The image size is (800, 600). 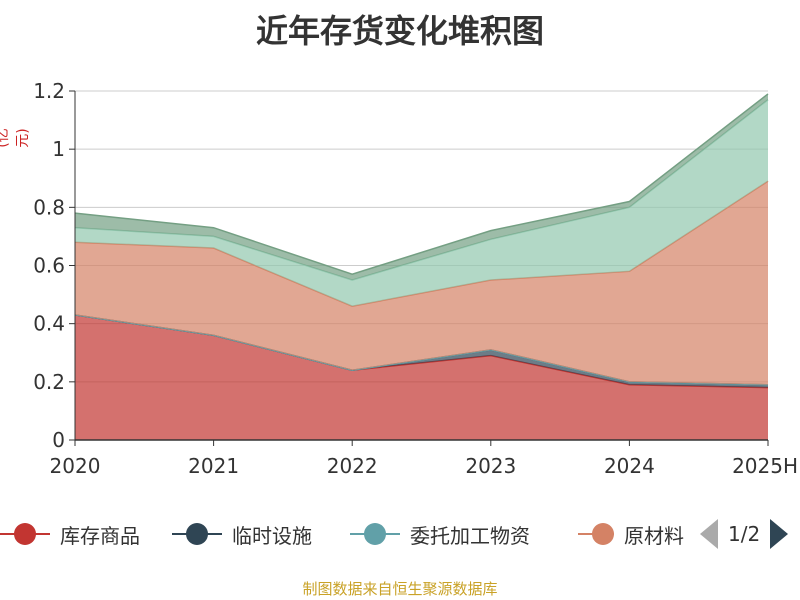 I want to click on y-tick-label: 0.8, so click(x=49, y=207).